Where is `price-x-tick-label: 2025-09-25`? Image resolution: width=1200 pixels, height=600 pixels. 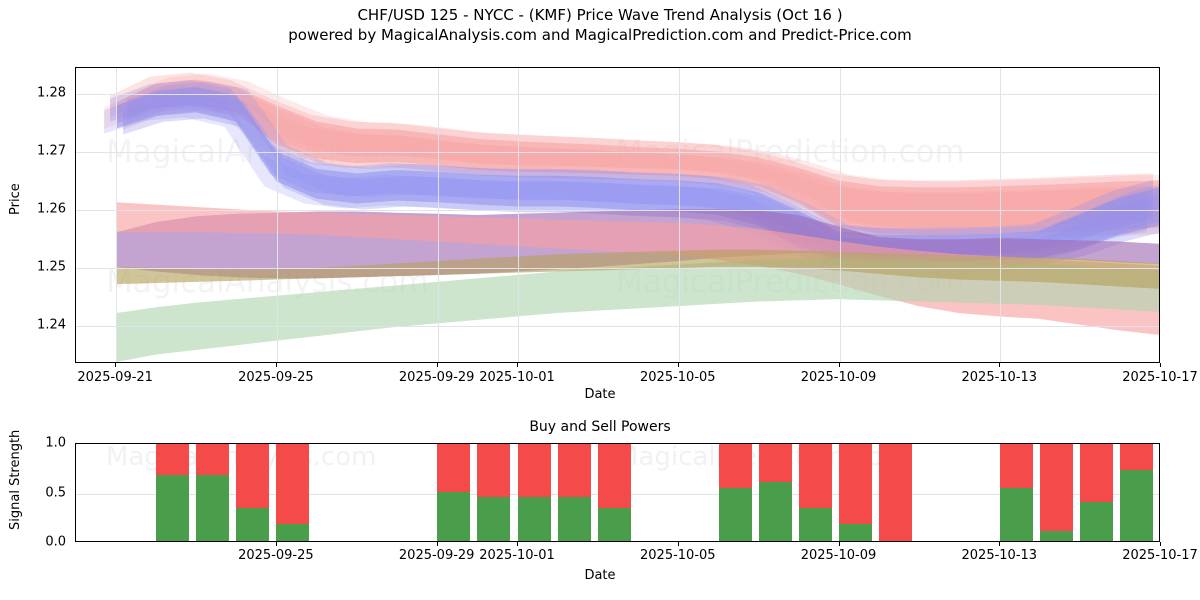 price-x-tick-label: 2025-09-25 is located at coordinates (276, 377).